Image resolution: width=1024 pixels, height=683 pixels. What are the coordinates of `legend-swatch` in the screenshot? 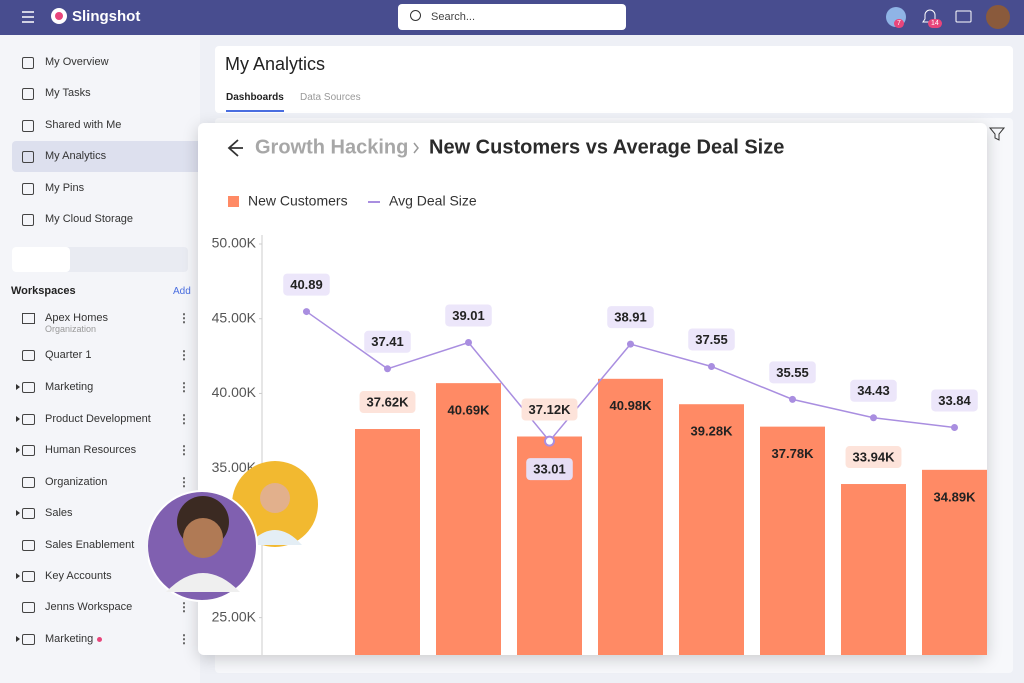 It's located at (233, 201).